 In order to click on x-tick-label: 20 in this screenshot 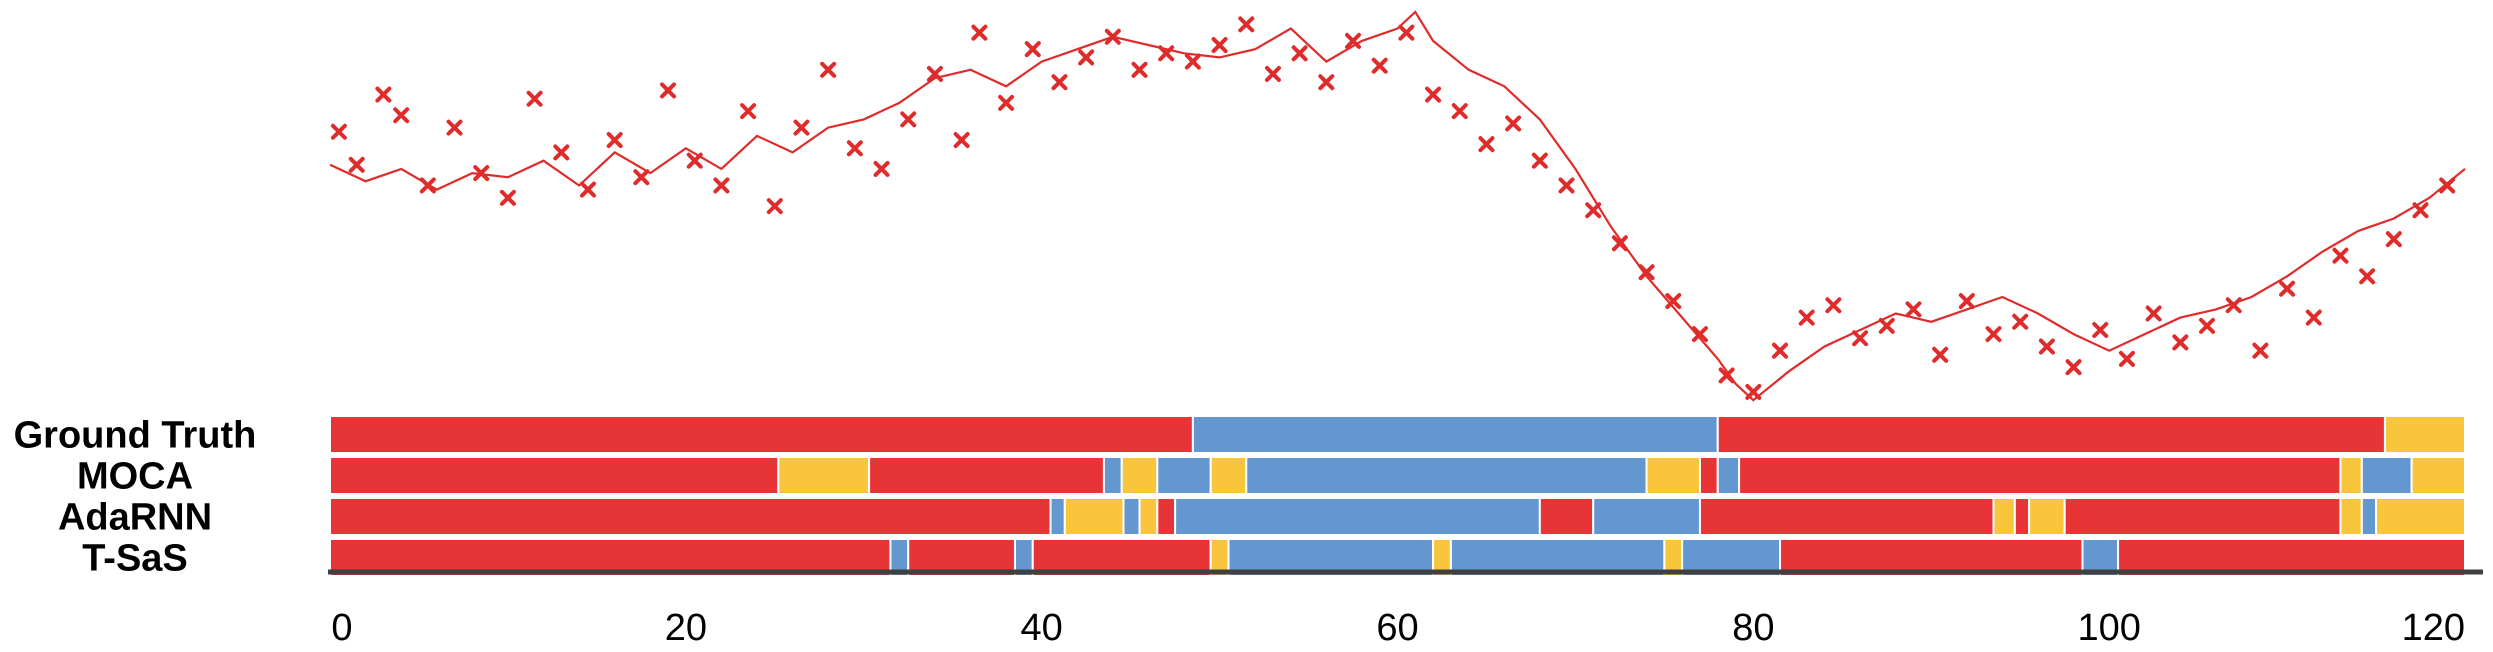, I will do `click(686, 628)`.